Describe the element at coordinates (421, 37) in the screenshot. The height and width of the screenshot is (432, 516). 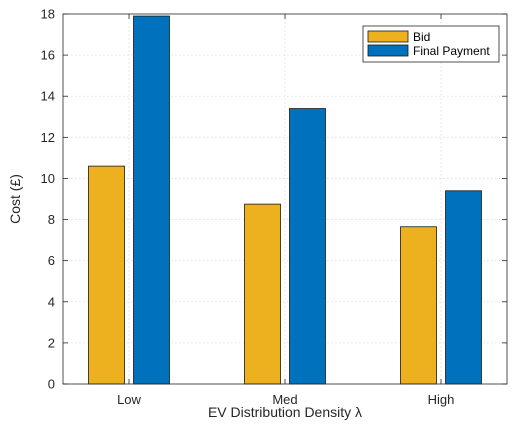
I see `legend-label: Bid` at that location.